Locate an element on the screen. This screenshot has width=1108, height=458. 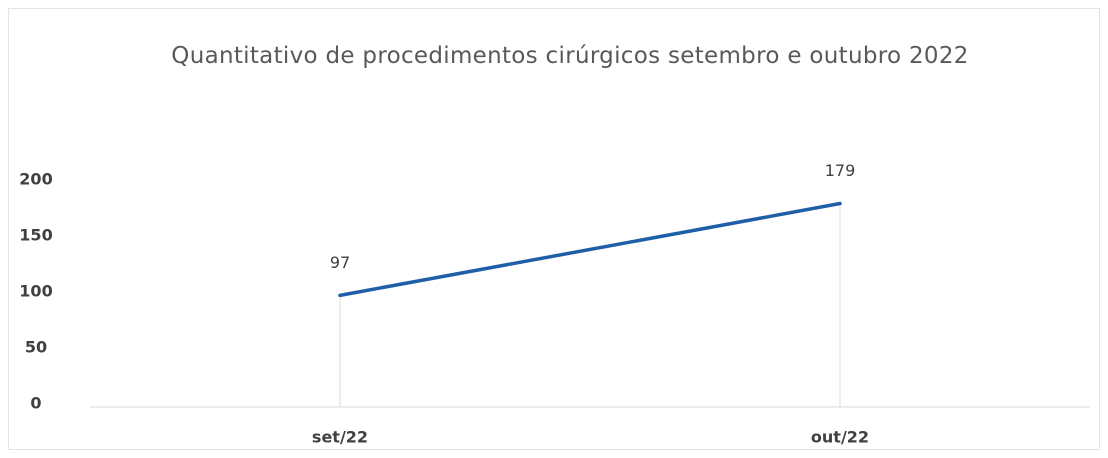
y-tick-label: 200 is located at coordinates (35, 179).